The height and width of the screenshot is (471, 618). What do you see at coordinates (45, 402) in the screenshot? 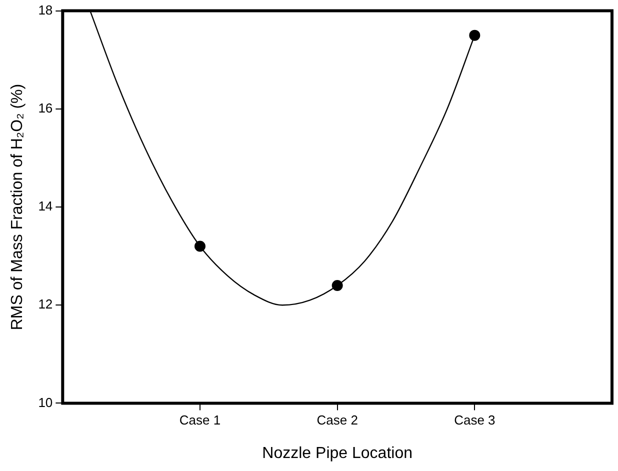
I see `y-tick-label: 10` at bounding box center [45, 402].